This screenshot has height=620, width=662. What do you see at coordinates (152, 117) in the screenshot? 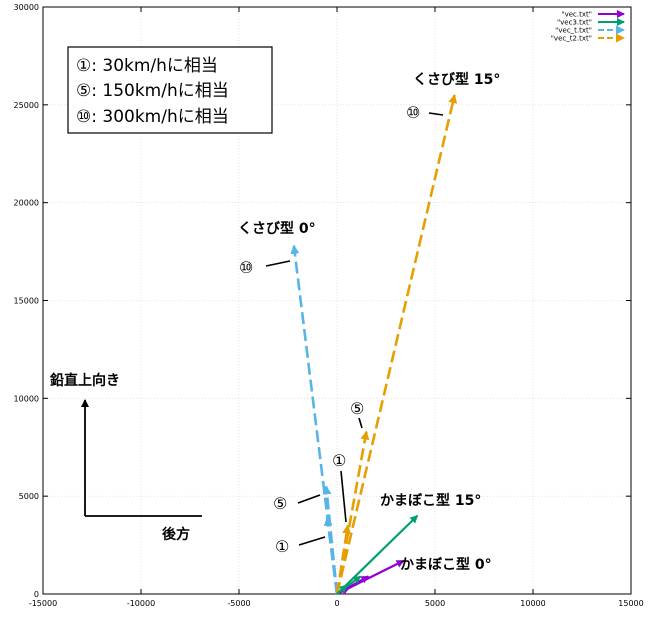
I see `box-line-3: ⑩: 300km/hに相当` at bounding box center [152, 117].